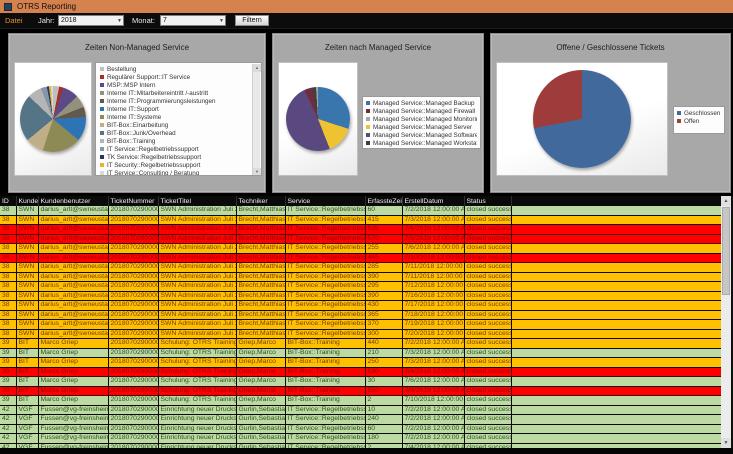 Image resolution: width=733 pixels, height=454 pixels. Describe the element at coordinates (175, 125) in the screenshot. I see `legend-item: BIT-Box::Einarbeitung` at that location.